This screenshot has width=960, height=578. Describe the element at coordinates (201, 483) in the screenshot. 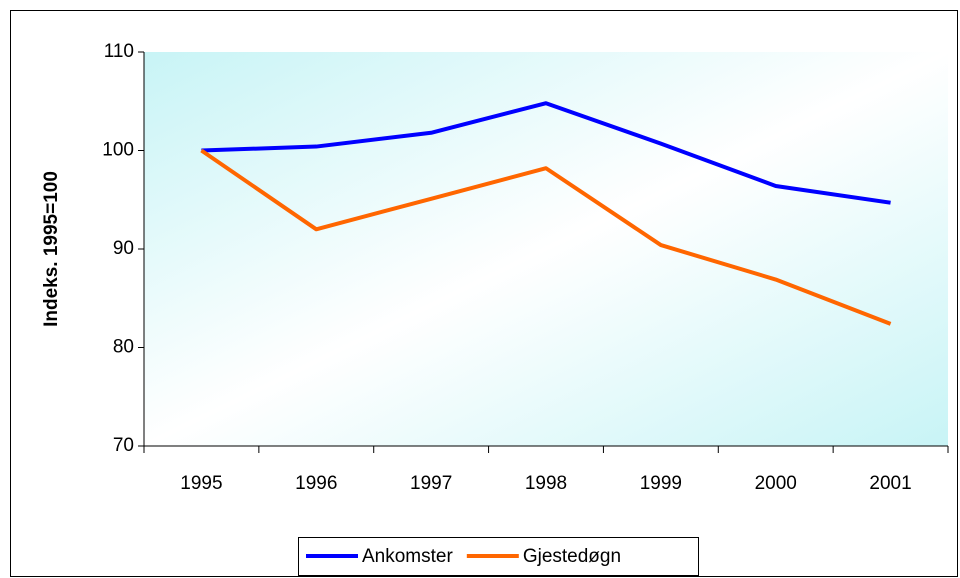

I see `x-tick-label: 1995` at that location.